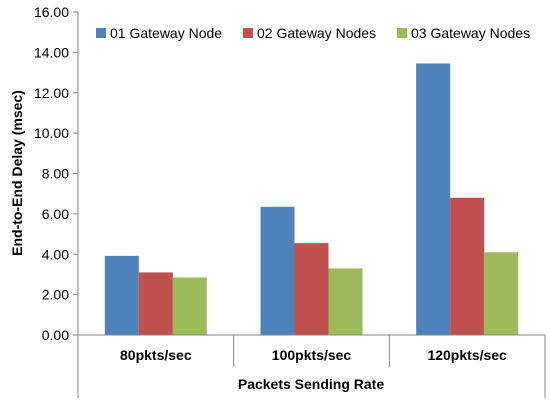 The width and height of the screenshot is (550, 402). What do you see at coordinates (312, 355) in the screenshot?
I see `category-label-1: 100pkts/sec` at bounding box center [312, 355].